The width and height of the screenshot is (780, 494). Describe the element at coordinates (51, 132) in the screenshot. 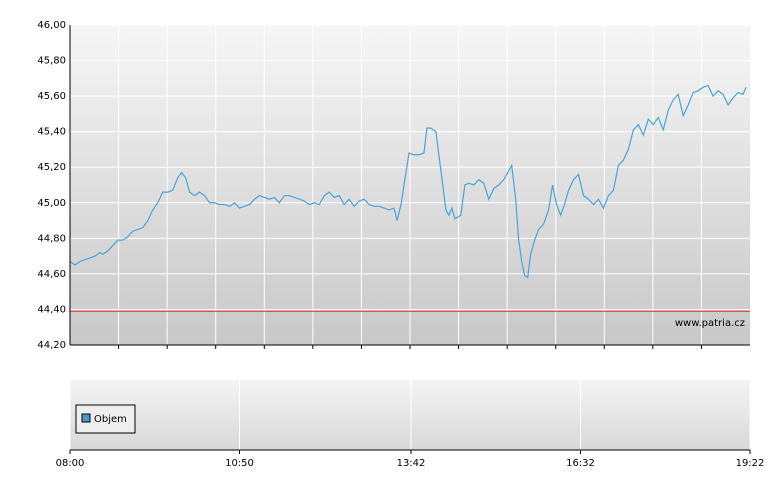

I see `y-tick-label: 45,40` at that location.